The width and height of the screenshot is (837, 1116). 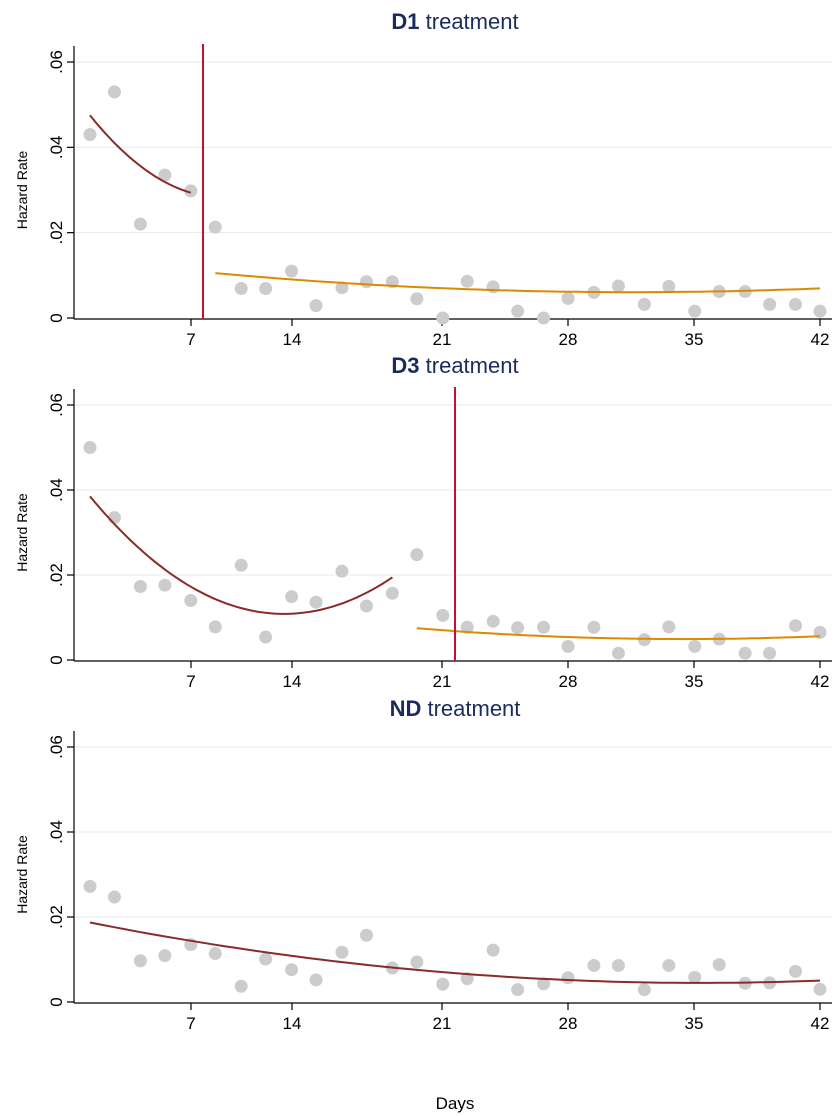 What do you see at coordinates (455, 1103) in the screenshot?
I see `x-axis-label: Days` at bounding box center [455, 1103].